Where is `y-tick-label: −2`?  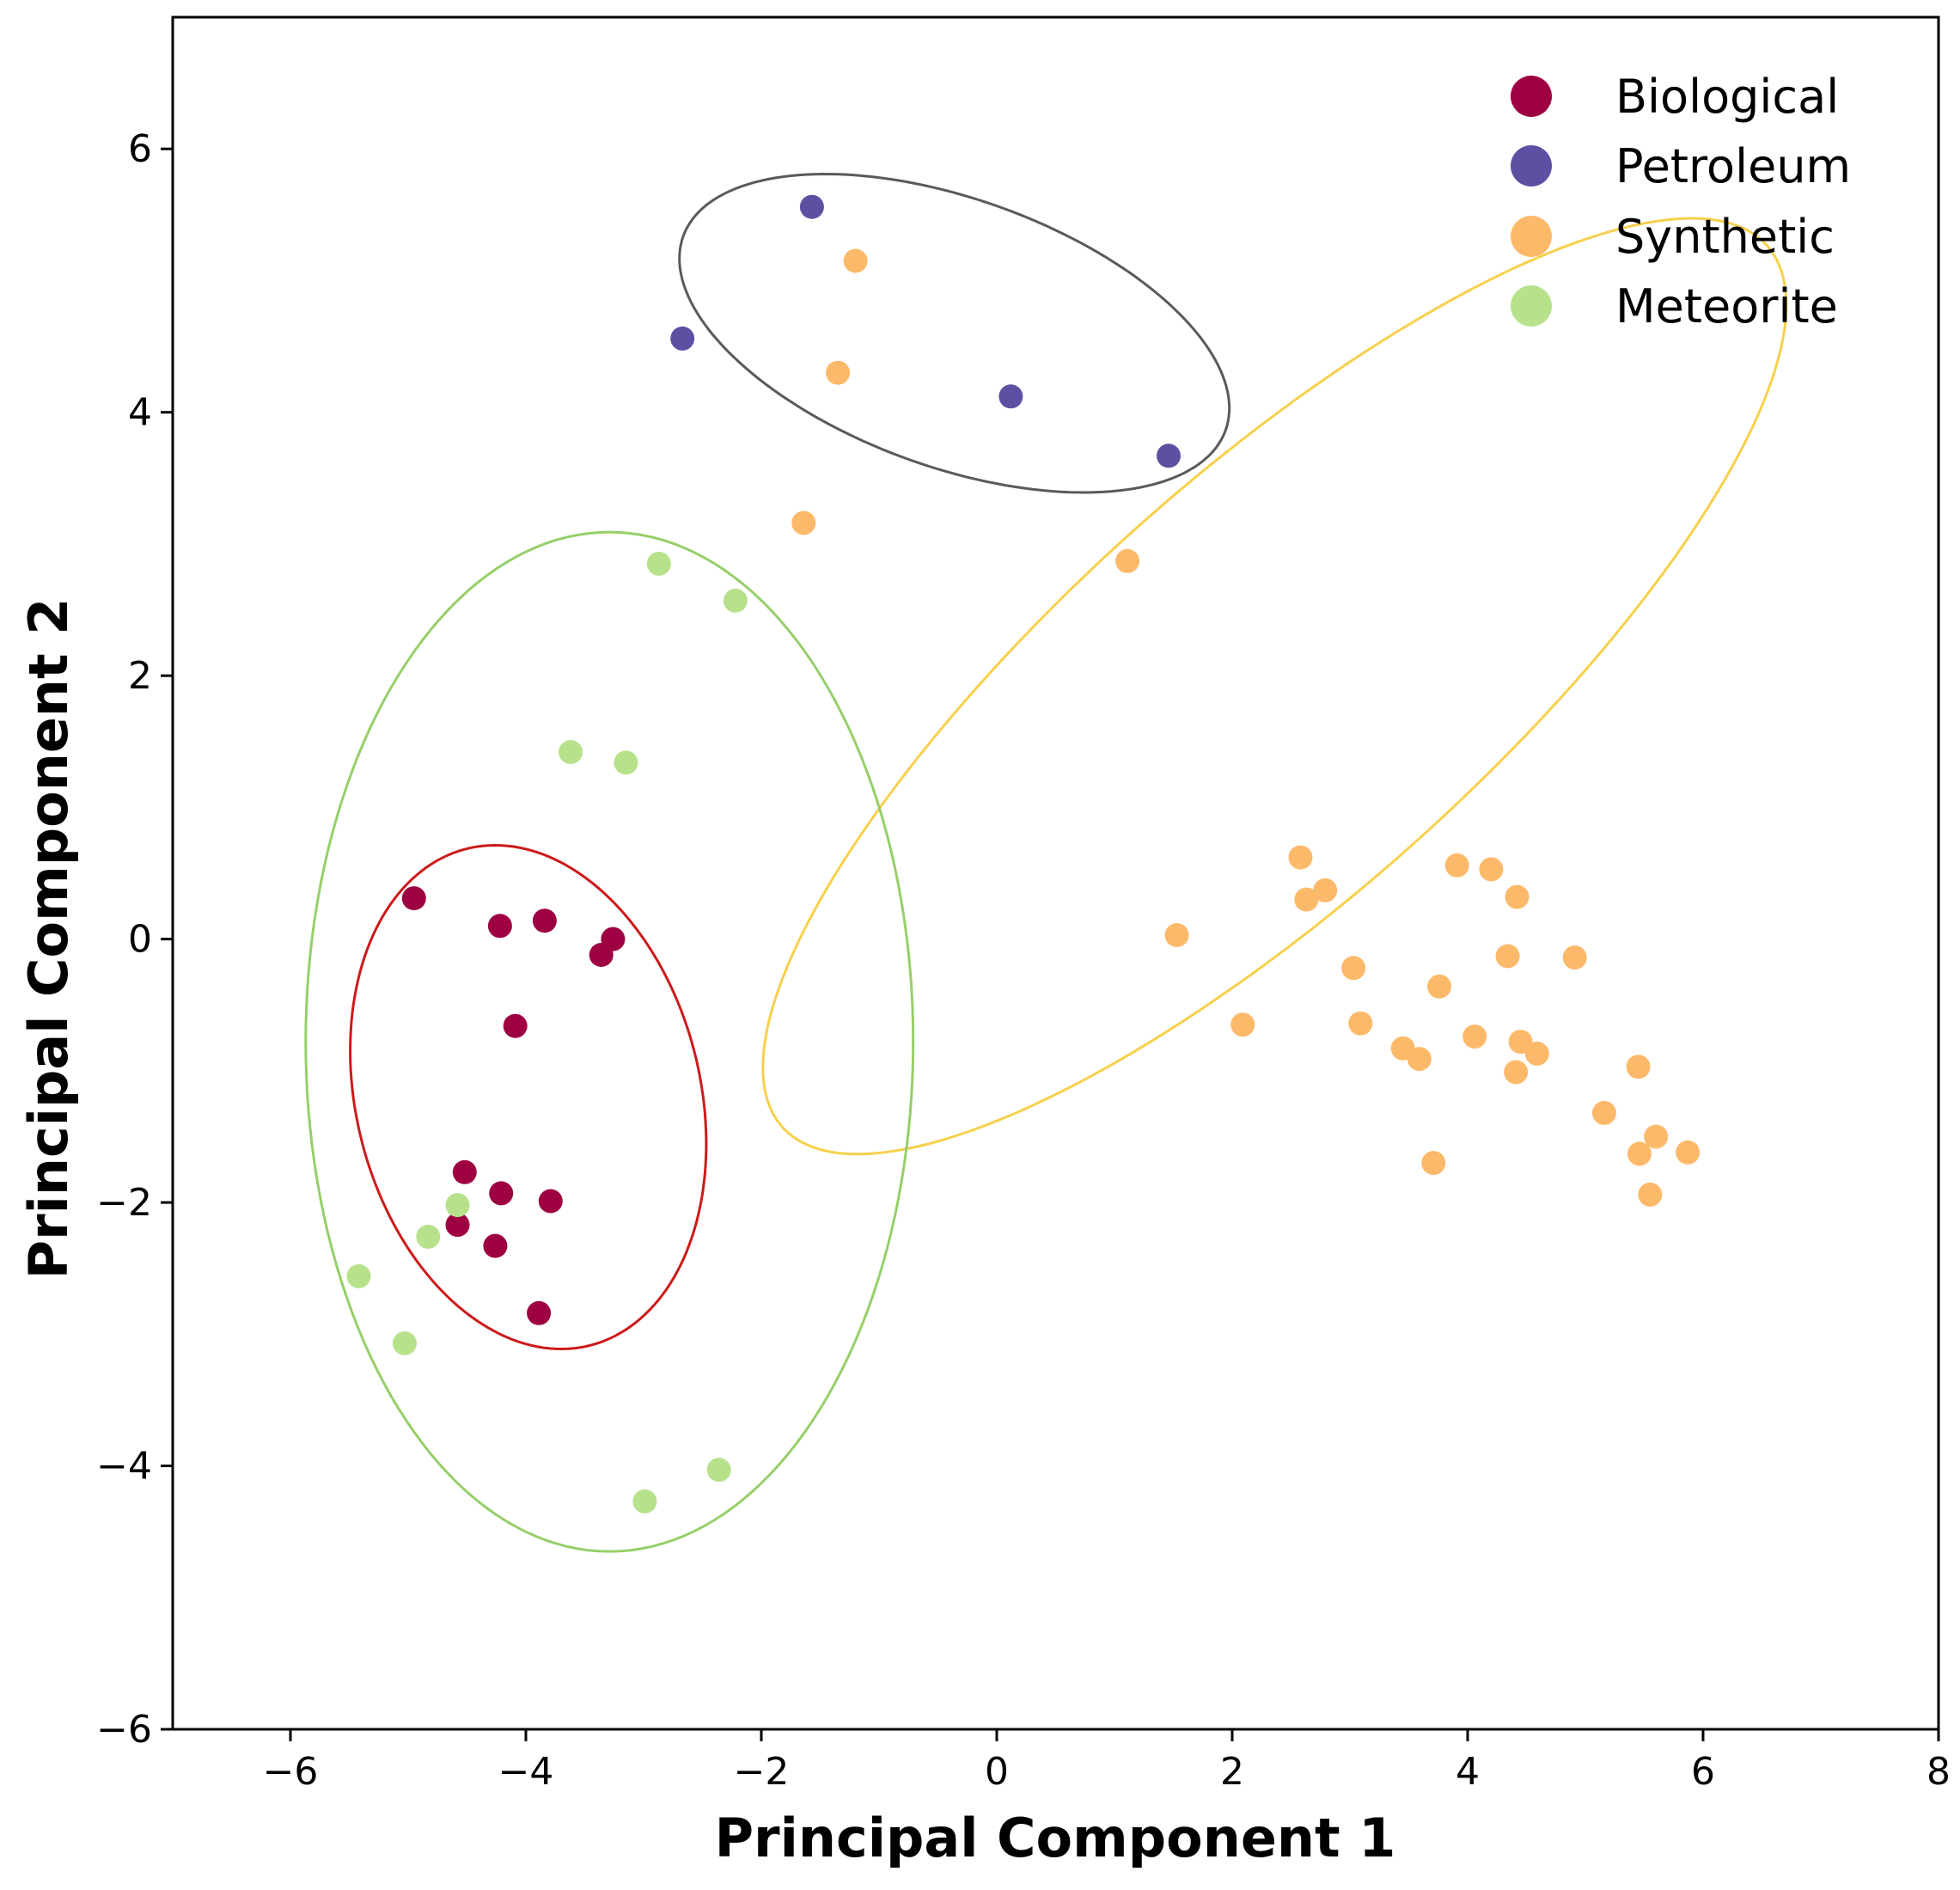
y-tick-label: −2 is located at coordinates (124, 1203).